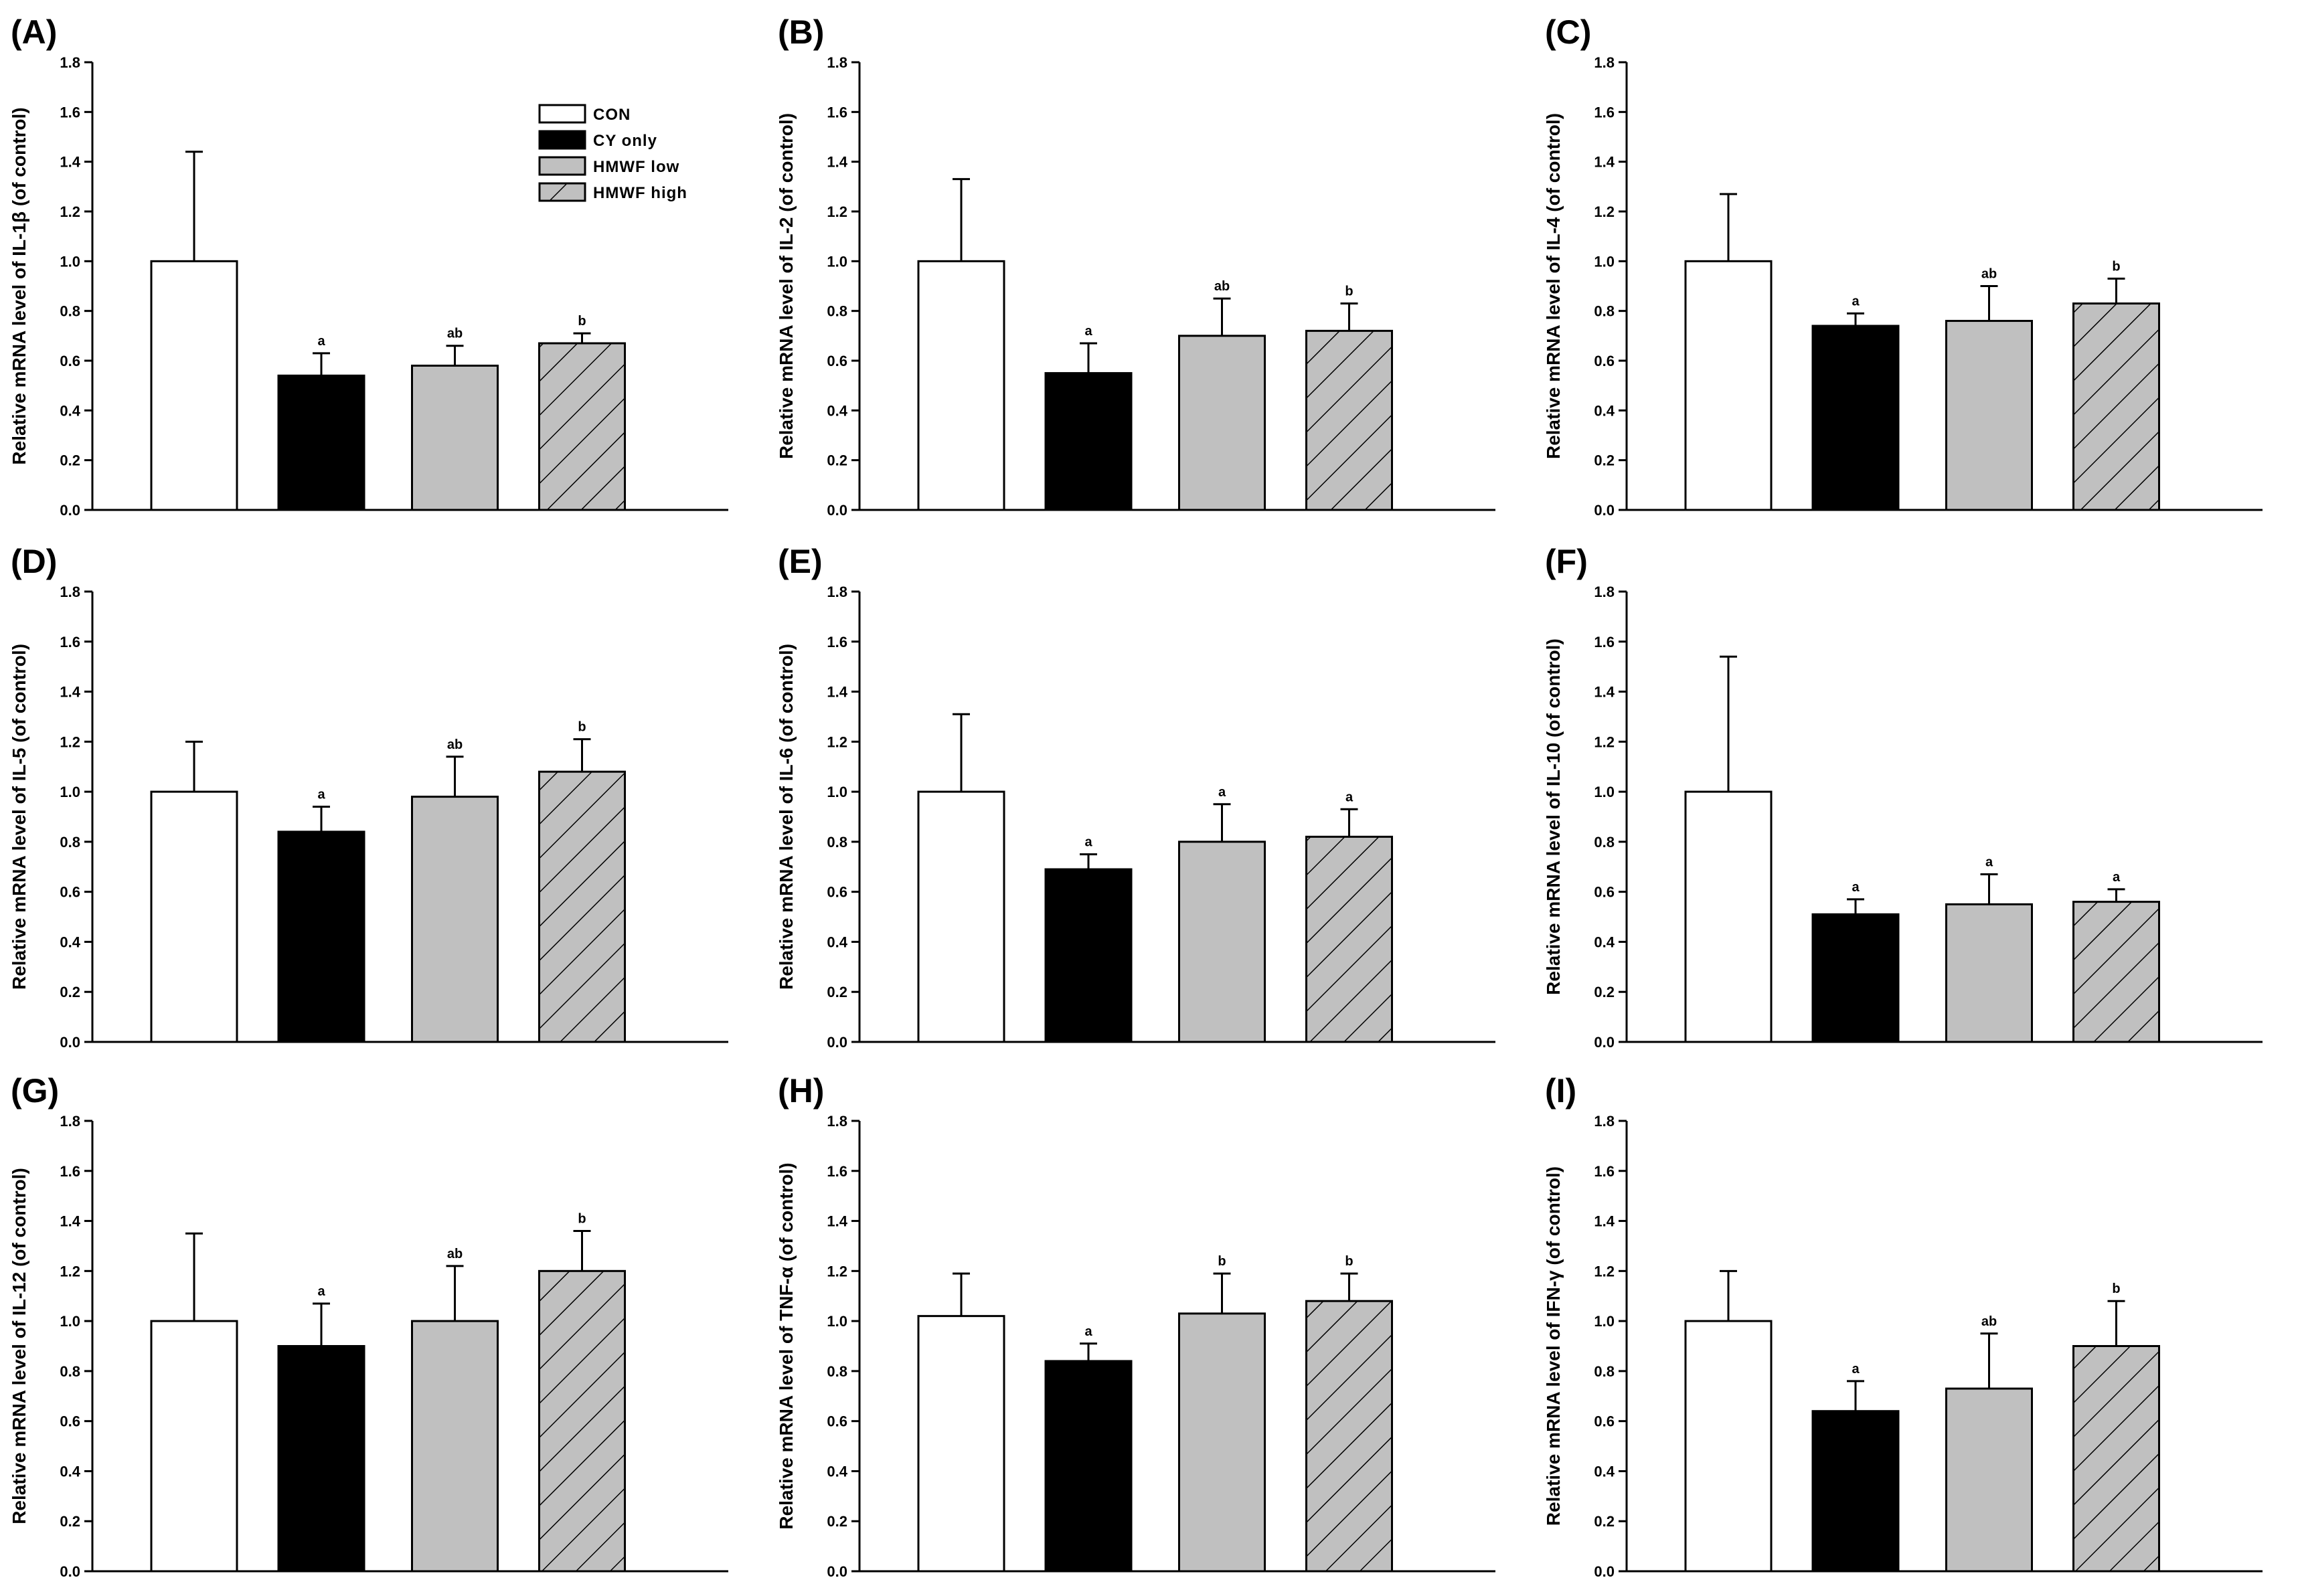 This screenshot has height=1596, width=2298. Describe the element at coordinates (34, 561) in the screenshot. I see `panel-label: (D)` at that location.